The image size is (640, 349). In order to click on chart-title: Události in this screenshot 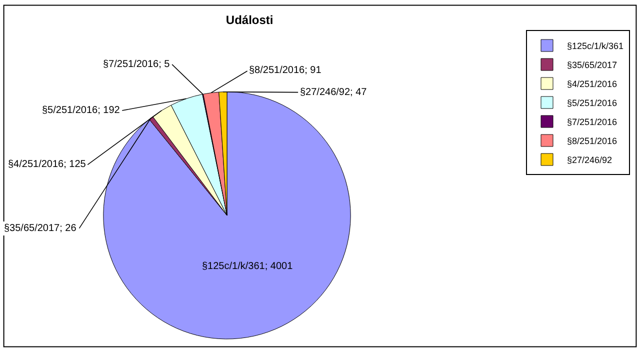, I will do `click(250, 20)`.